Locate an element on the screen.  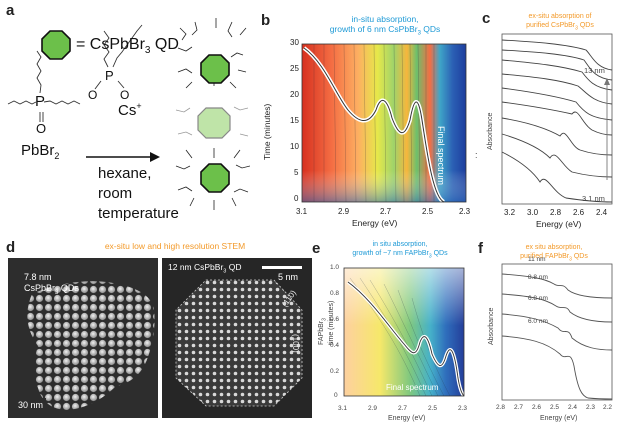
panel-f-size-label: 11 nm is located at coordinates (537, 259).